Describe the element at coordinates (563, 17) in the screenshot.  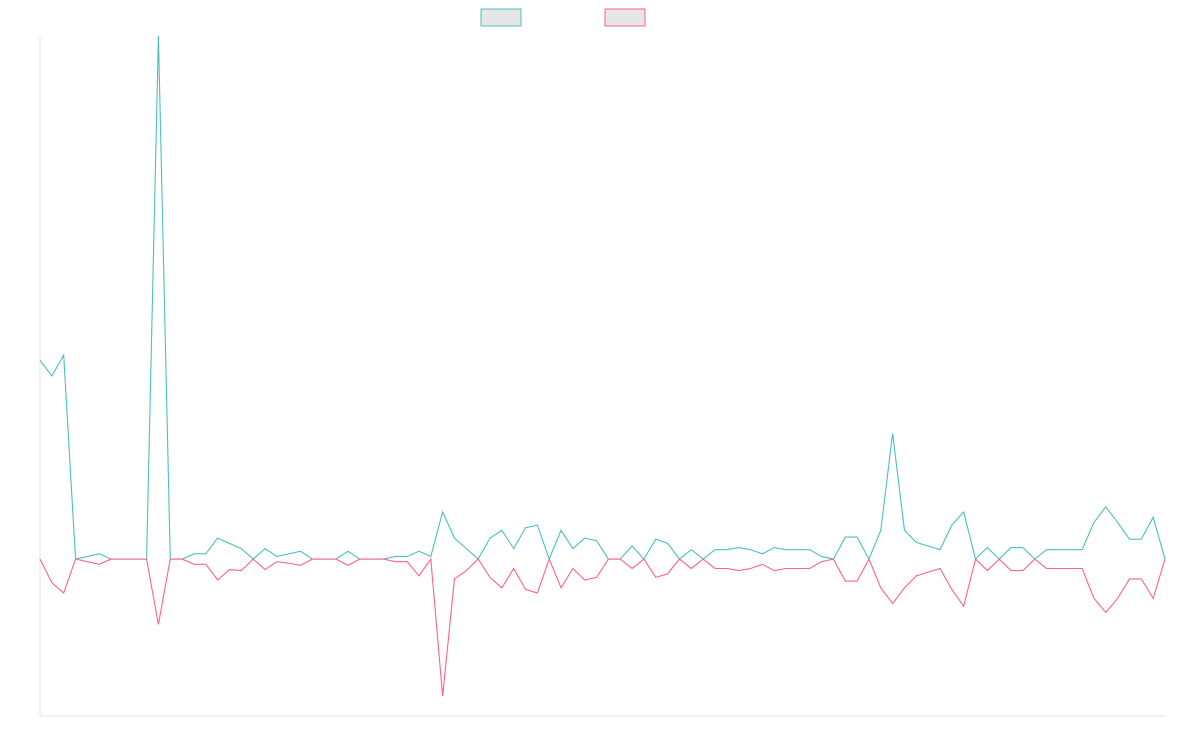
I see `legend` at that location.